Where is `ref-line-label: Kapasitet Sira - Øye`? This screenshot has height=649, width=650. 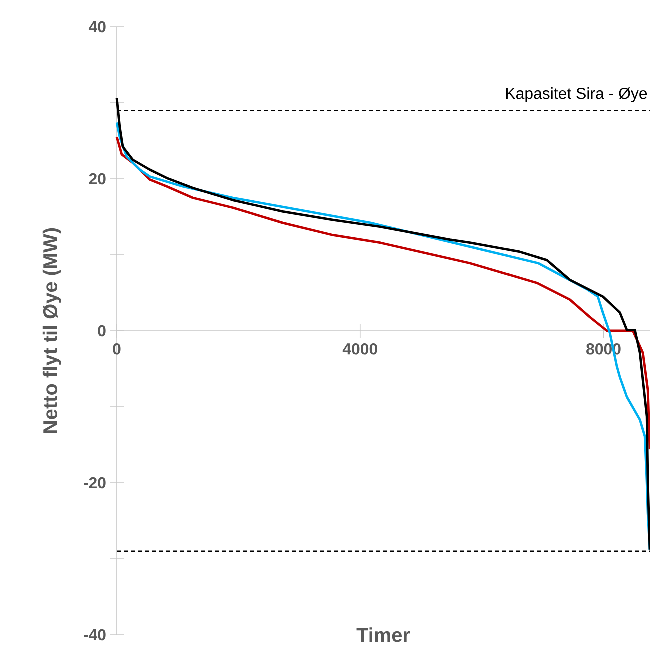
ref-line-label: Kapasitet Sira - Øye is located at coordinates (577, 95).